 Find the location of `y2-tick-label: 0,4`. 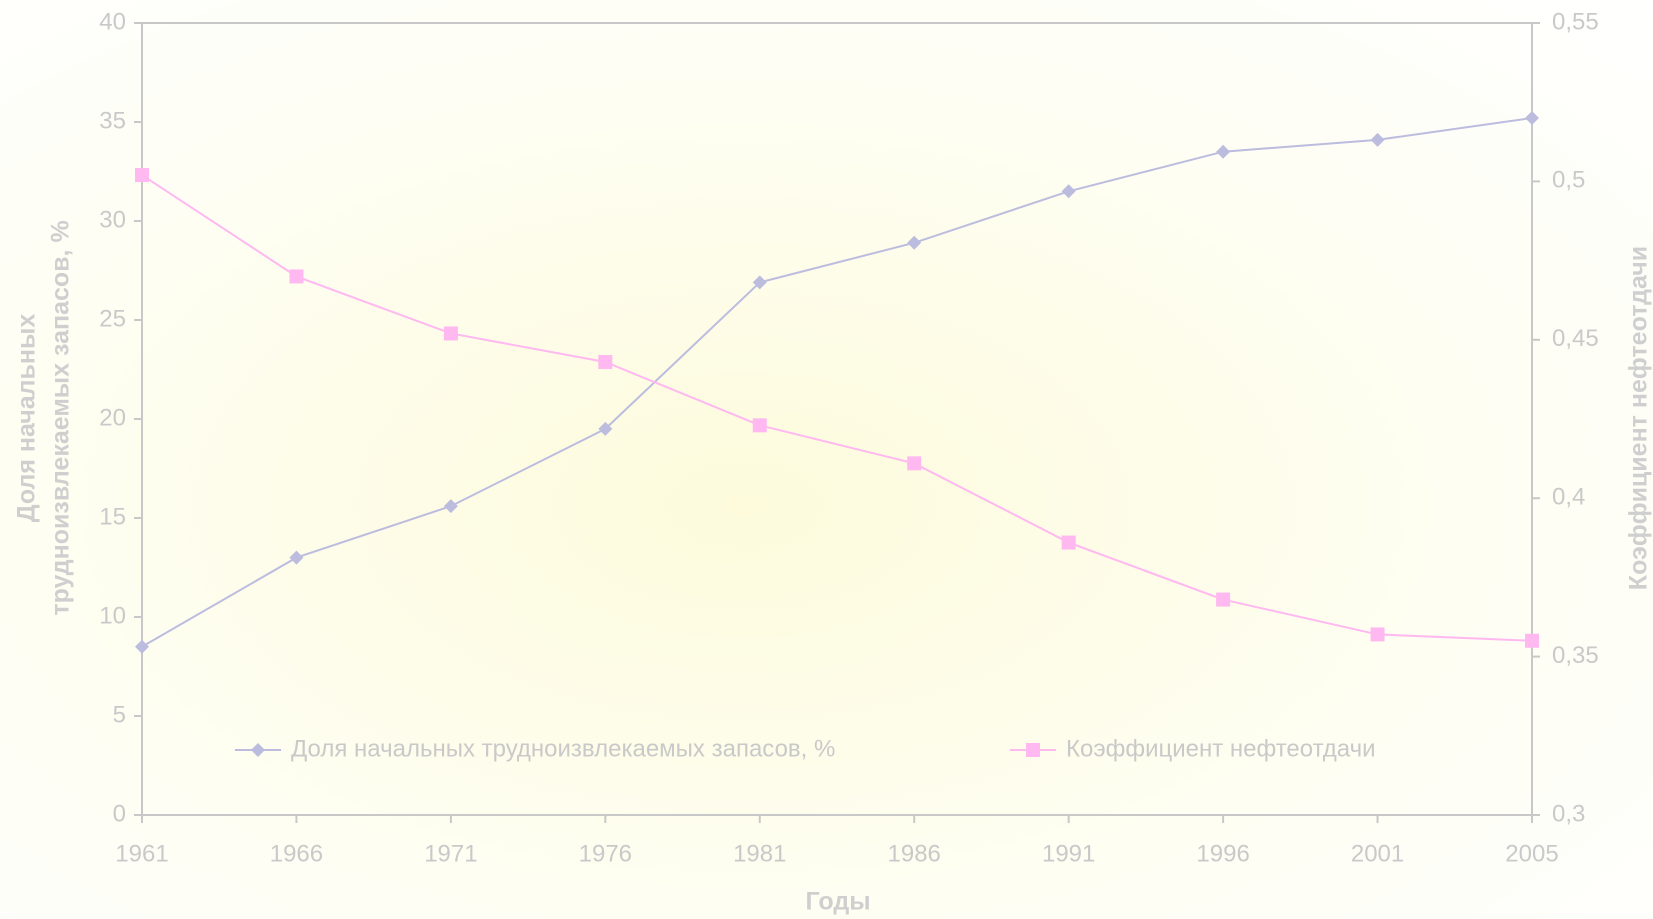

y2-tick-label: 0,4 is located at coordinates (1568, 497).